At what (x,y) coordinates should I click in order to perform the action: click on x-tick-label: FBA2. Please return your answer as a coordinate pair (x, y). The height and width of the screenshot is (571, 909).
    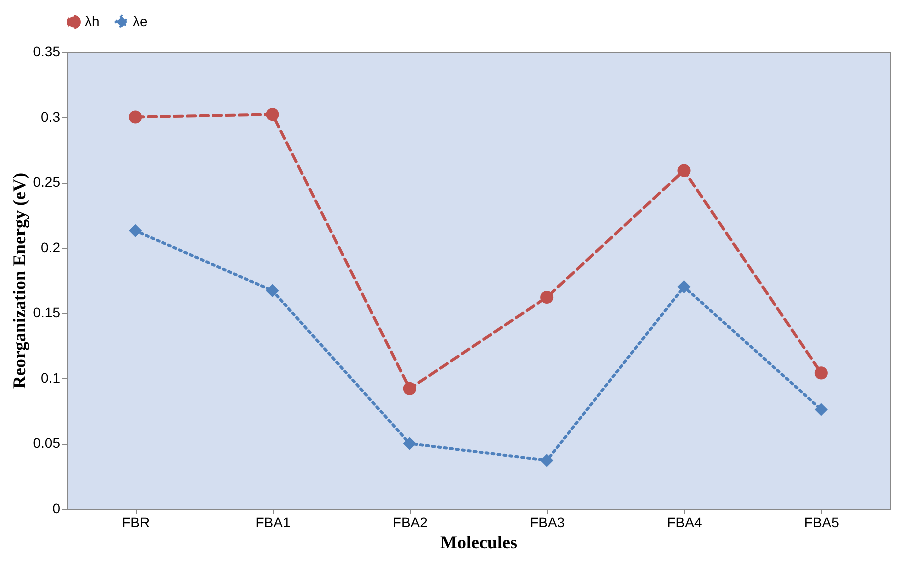
    Looking at the image, I should click on (410, 522).